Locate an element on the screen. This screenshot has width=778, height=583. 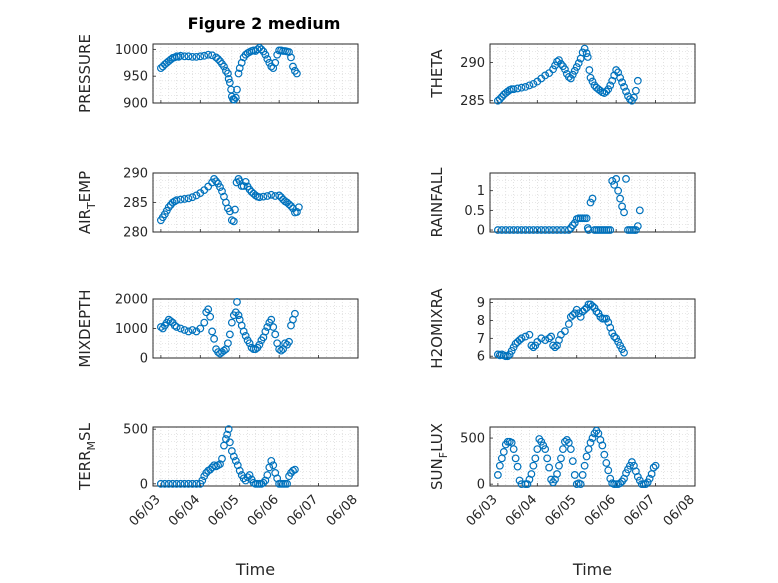
panel-h2omixra: 6 7 8 9 H2OMIXRA is located at coordinates (562, 328).